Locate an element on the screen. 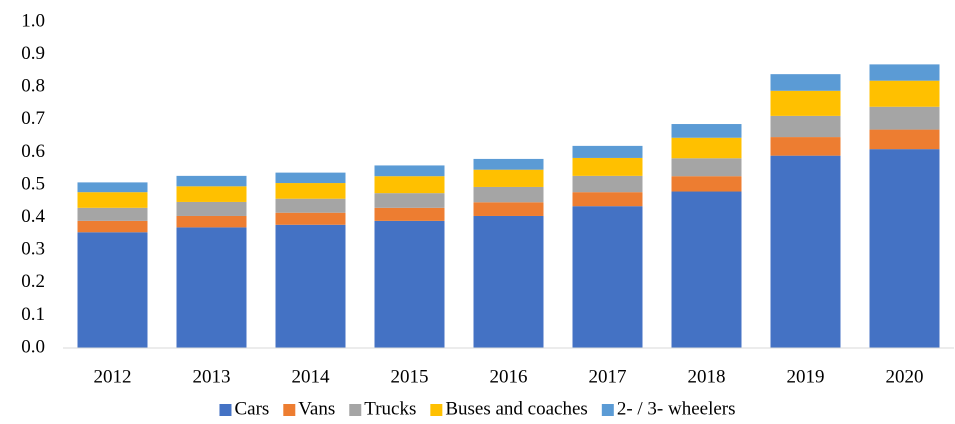  y-tick-label: 1.0 is located at coordinates (33, 20).